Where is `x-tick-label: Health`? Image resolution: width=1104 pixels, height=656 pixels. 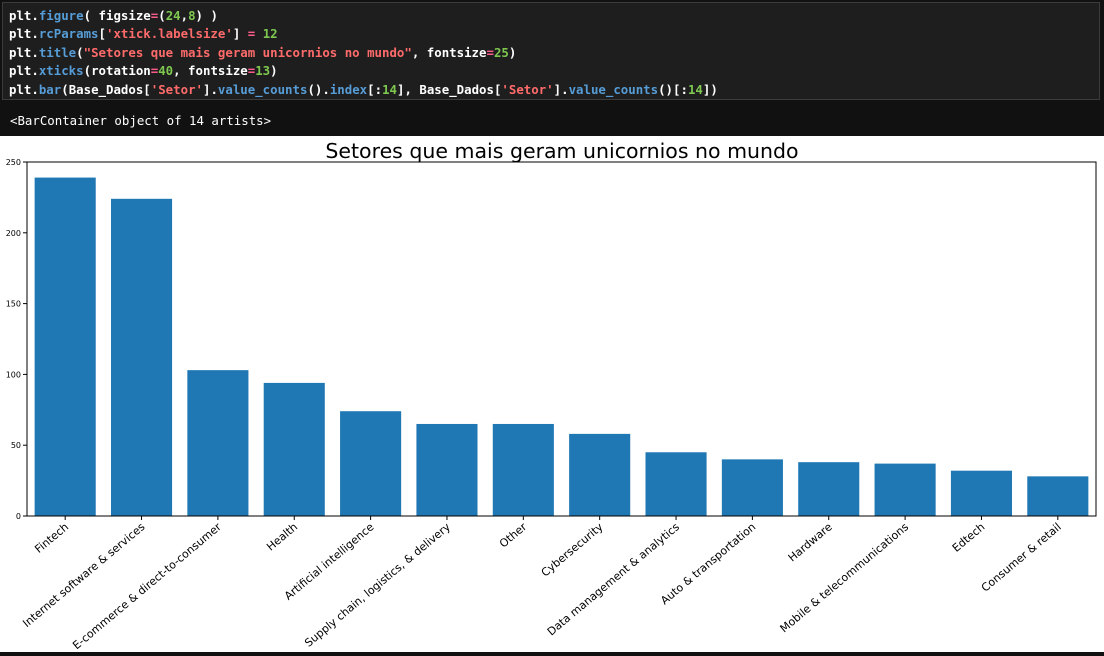
x-tick-label: Health is located at coordinates (282, 536).